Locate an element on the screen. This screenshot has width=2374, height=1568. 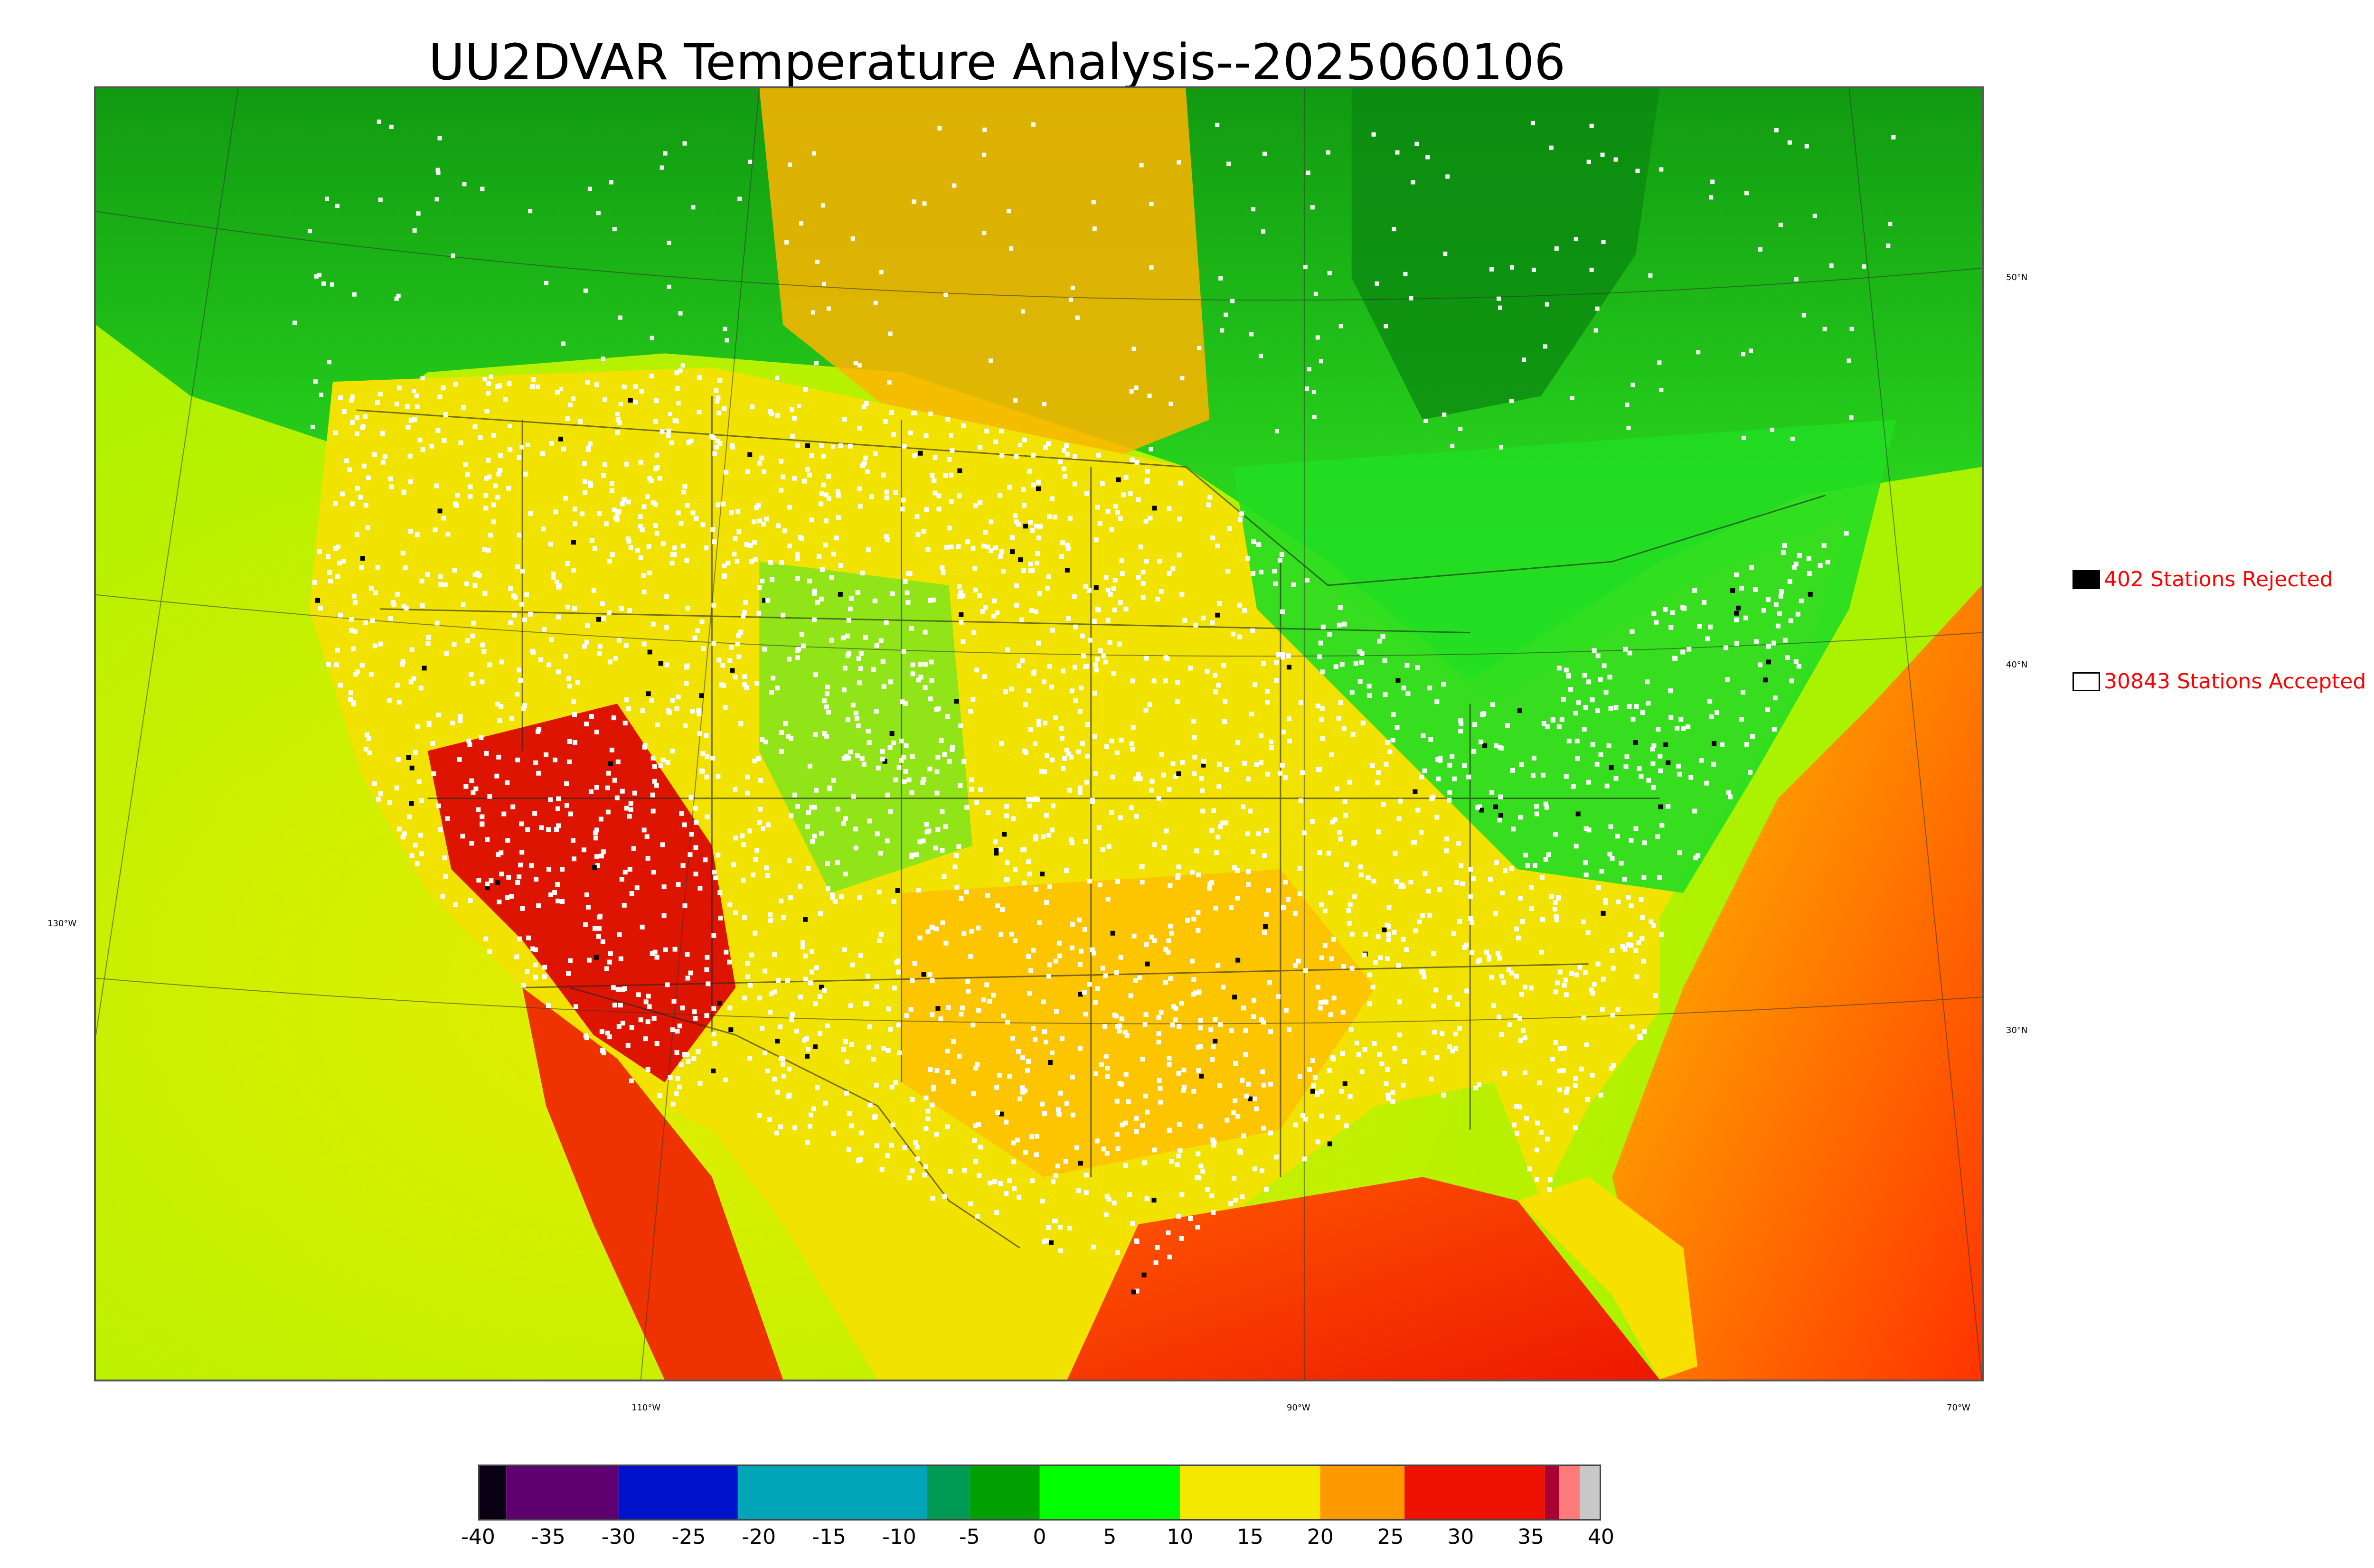
temperature-colorbar is located at coordinates (1039, 1493).